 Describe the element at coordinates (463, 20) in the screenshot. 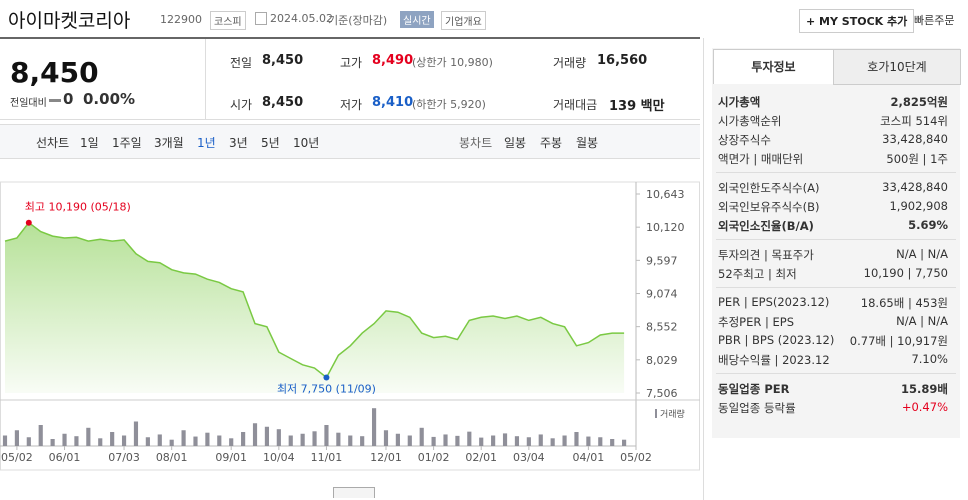

I see `overview-button: 기업개요` at that location.